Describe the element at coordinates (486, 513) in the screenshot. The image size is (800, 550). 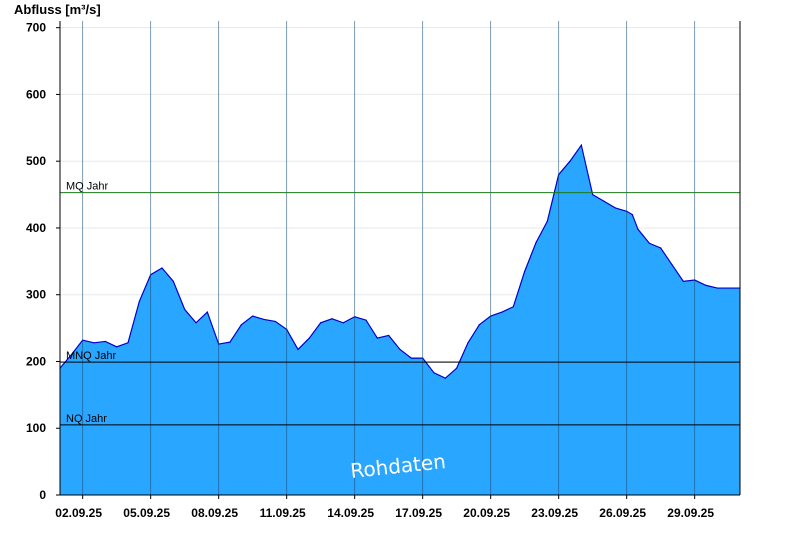
I see `x-tick-label-6: 20.09.25` at that location.